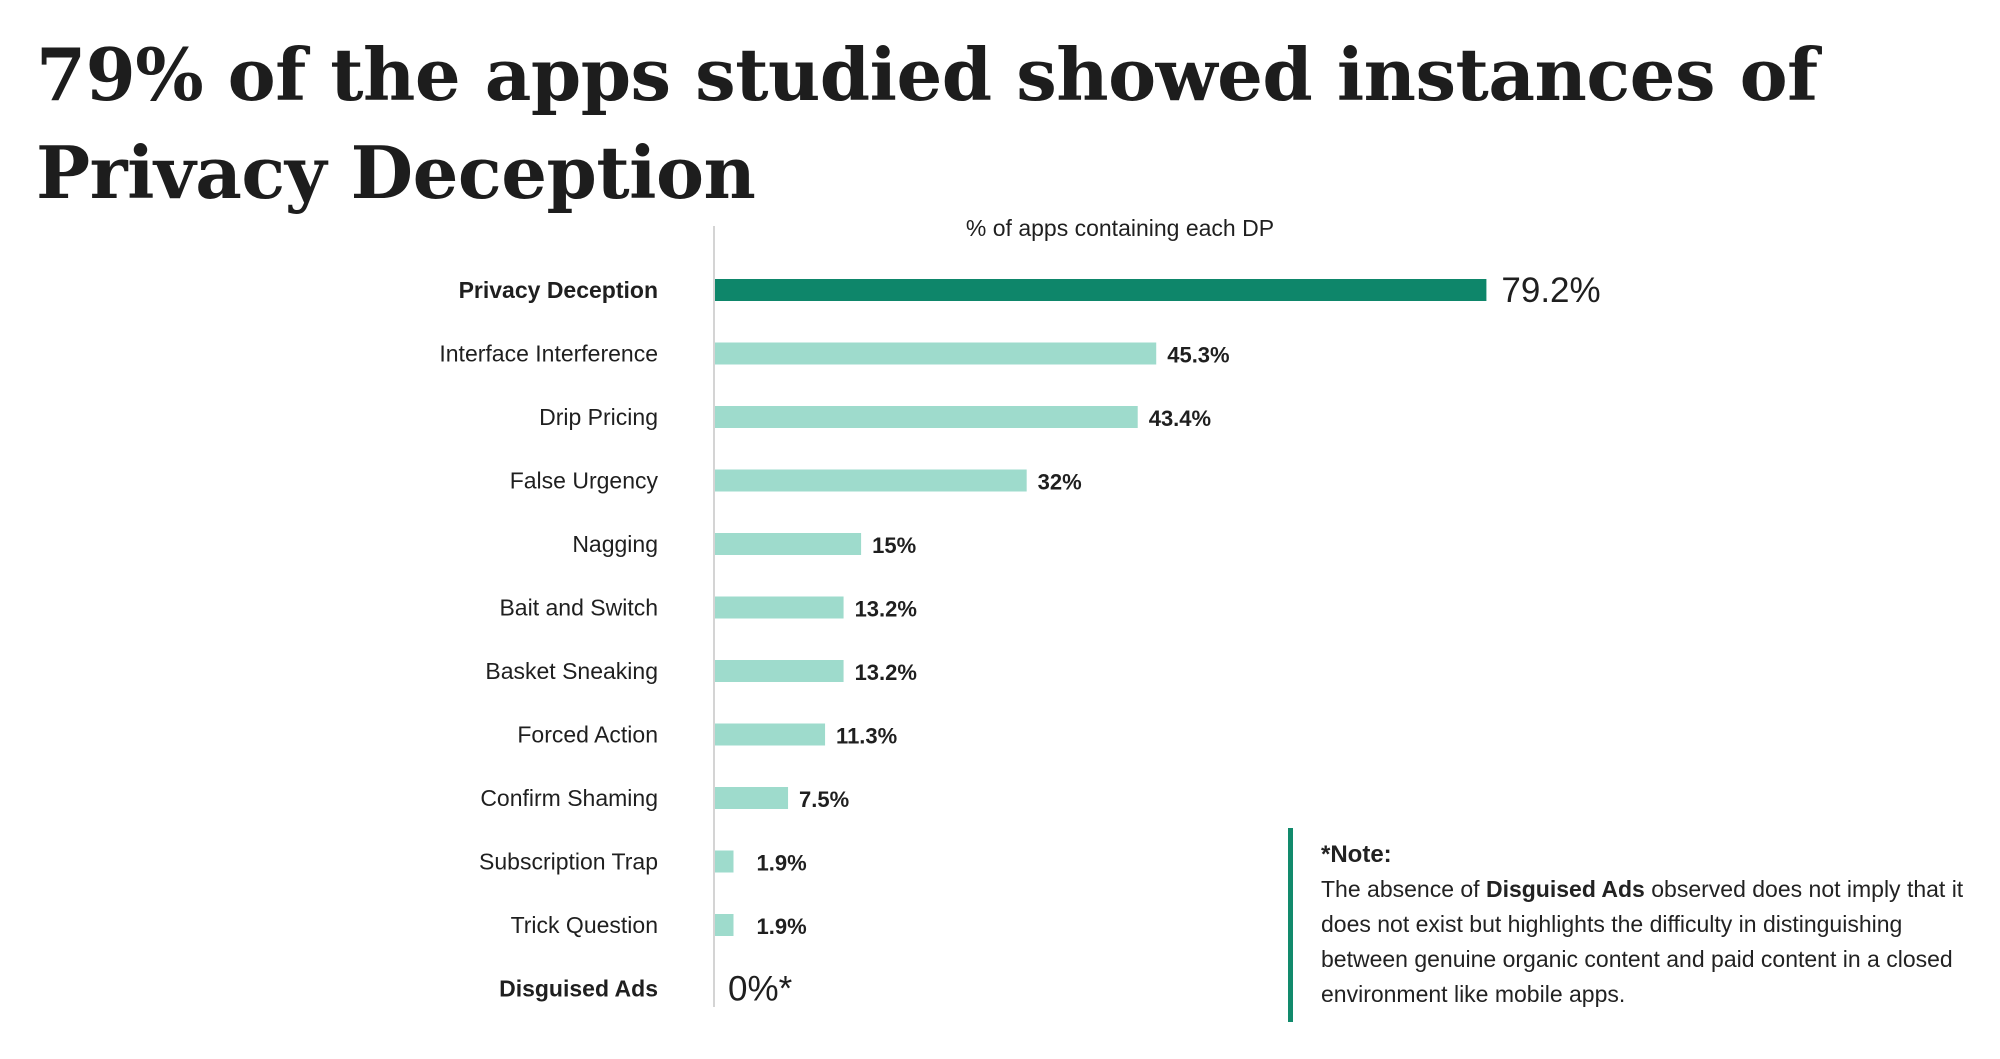 This screenshot has height=1059, width=2000. I want to click on category-label-subscription-trap: Subscription Trap, so click(568, 862).